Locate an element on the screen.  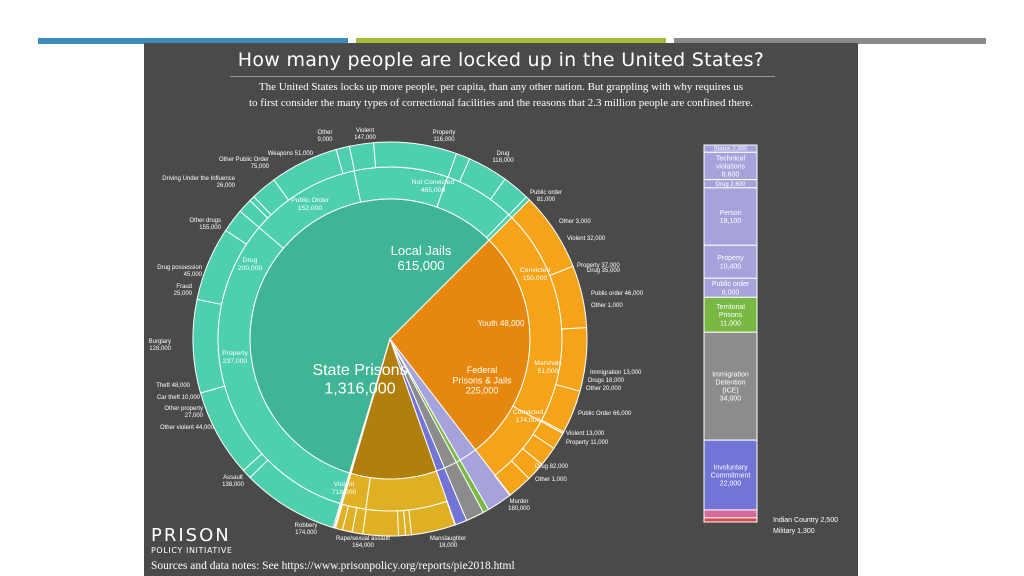
slide-accent-bar-gray is located at coordinates (830, 41).